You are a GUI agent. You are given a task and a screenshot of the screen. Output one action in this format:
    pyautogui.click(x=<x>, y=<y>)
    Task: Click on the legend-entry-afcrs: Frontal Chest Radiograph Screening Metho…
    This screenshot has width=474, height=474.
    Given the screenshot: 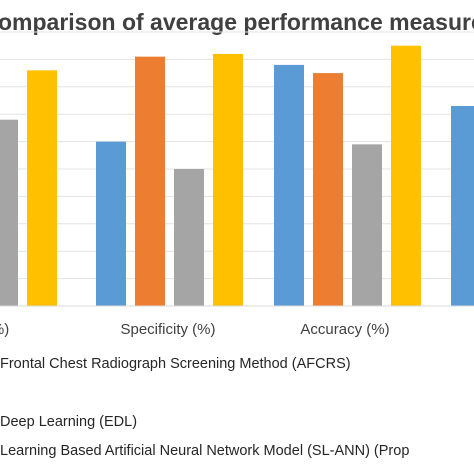 What is the action you would take?
    pyautogui.click(x=175, y=364)
    